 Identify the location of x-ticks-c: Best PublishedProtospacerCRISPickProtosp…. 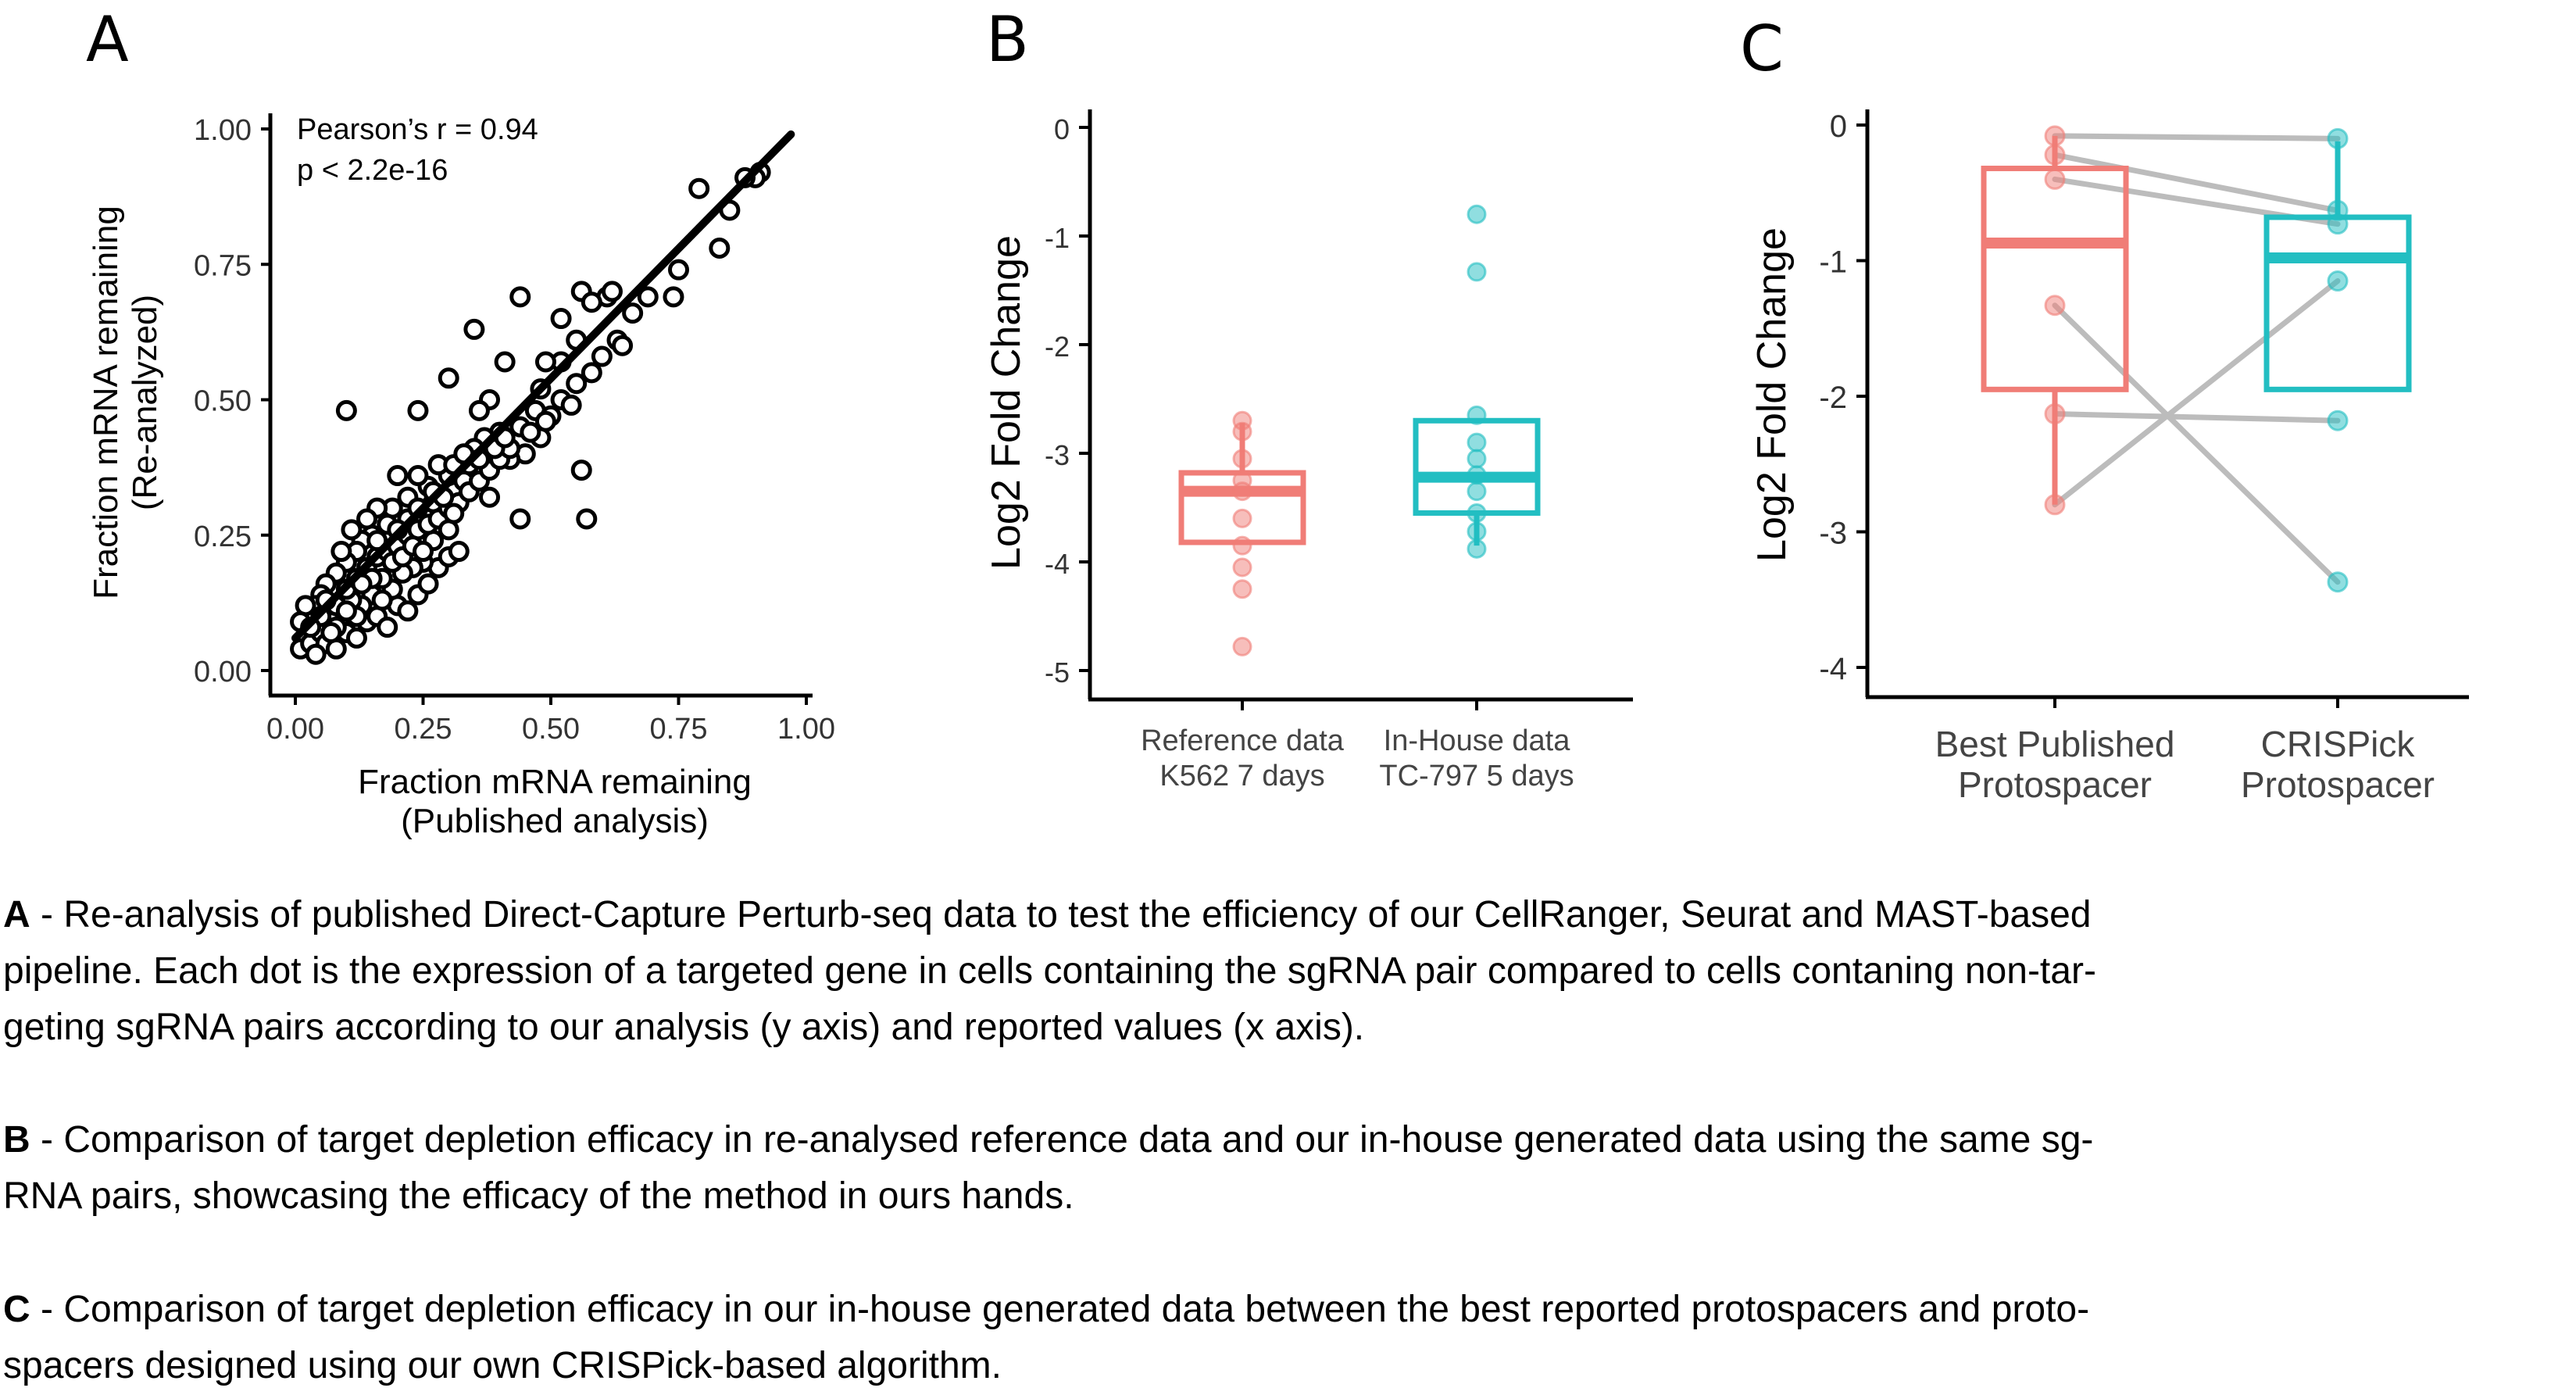
(2185, 751).